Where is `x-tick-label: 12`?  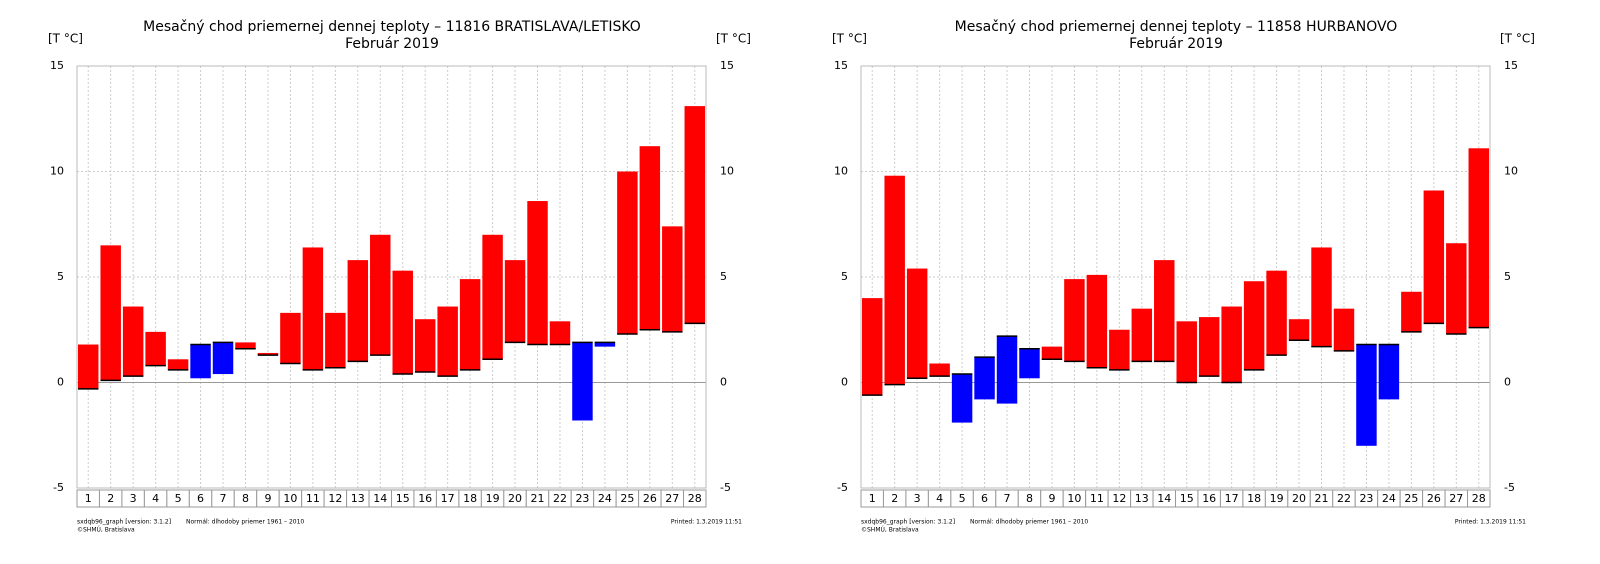 x-tick-label: 12 is located at coordinates (1119, 498).